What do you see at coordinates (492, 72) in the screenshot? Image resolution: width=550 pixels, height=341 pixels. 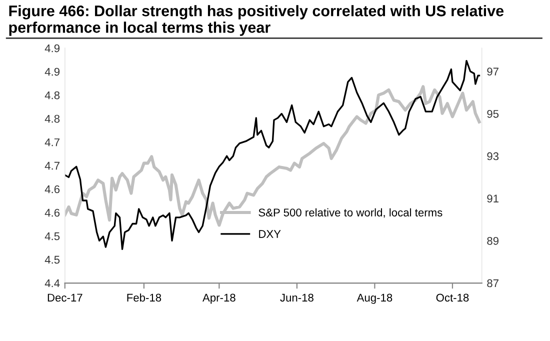 I see `y2-tick-label: 97` at bounding box center [492, 72].